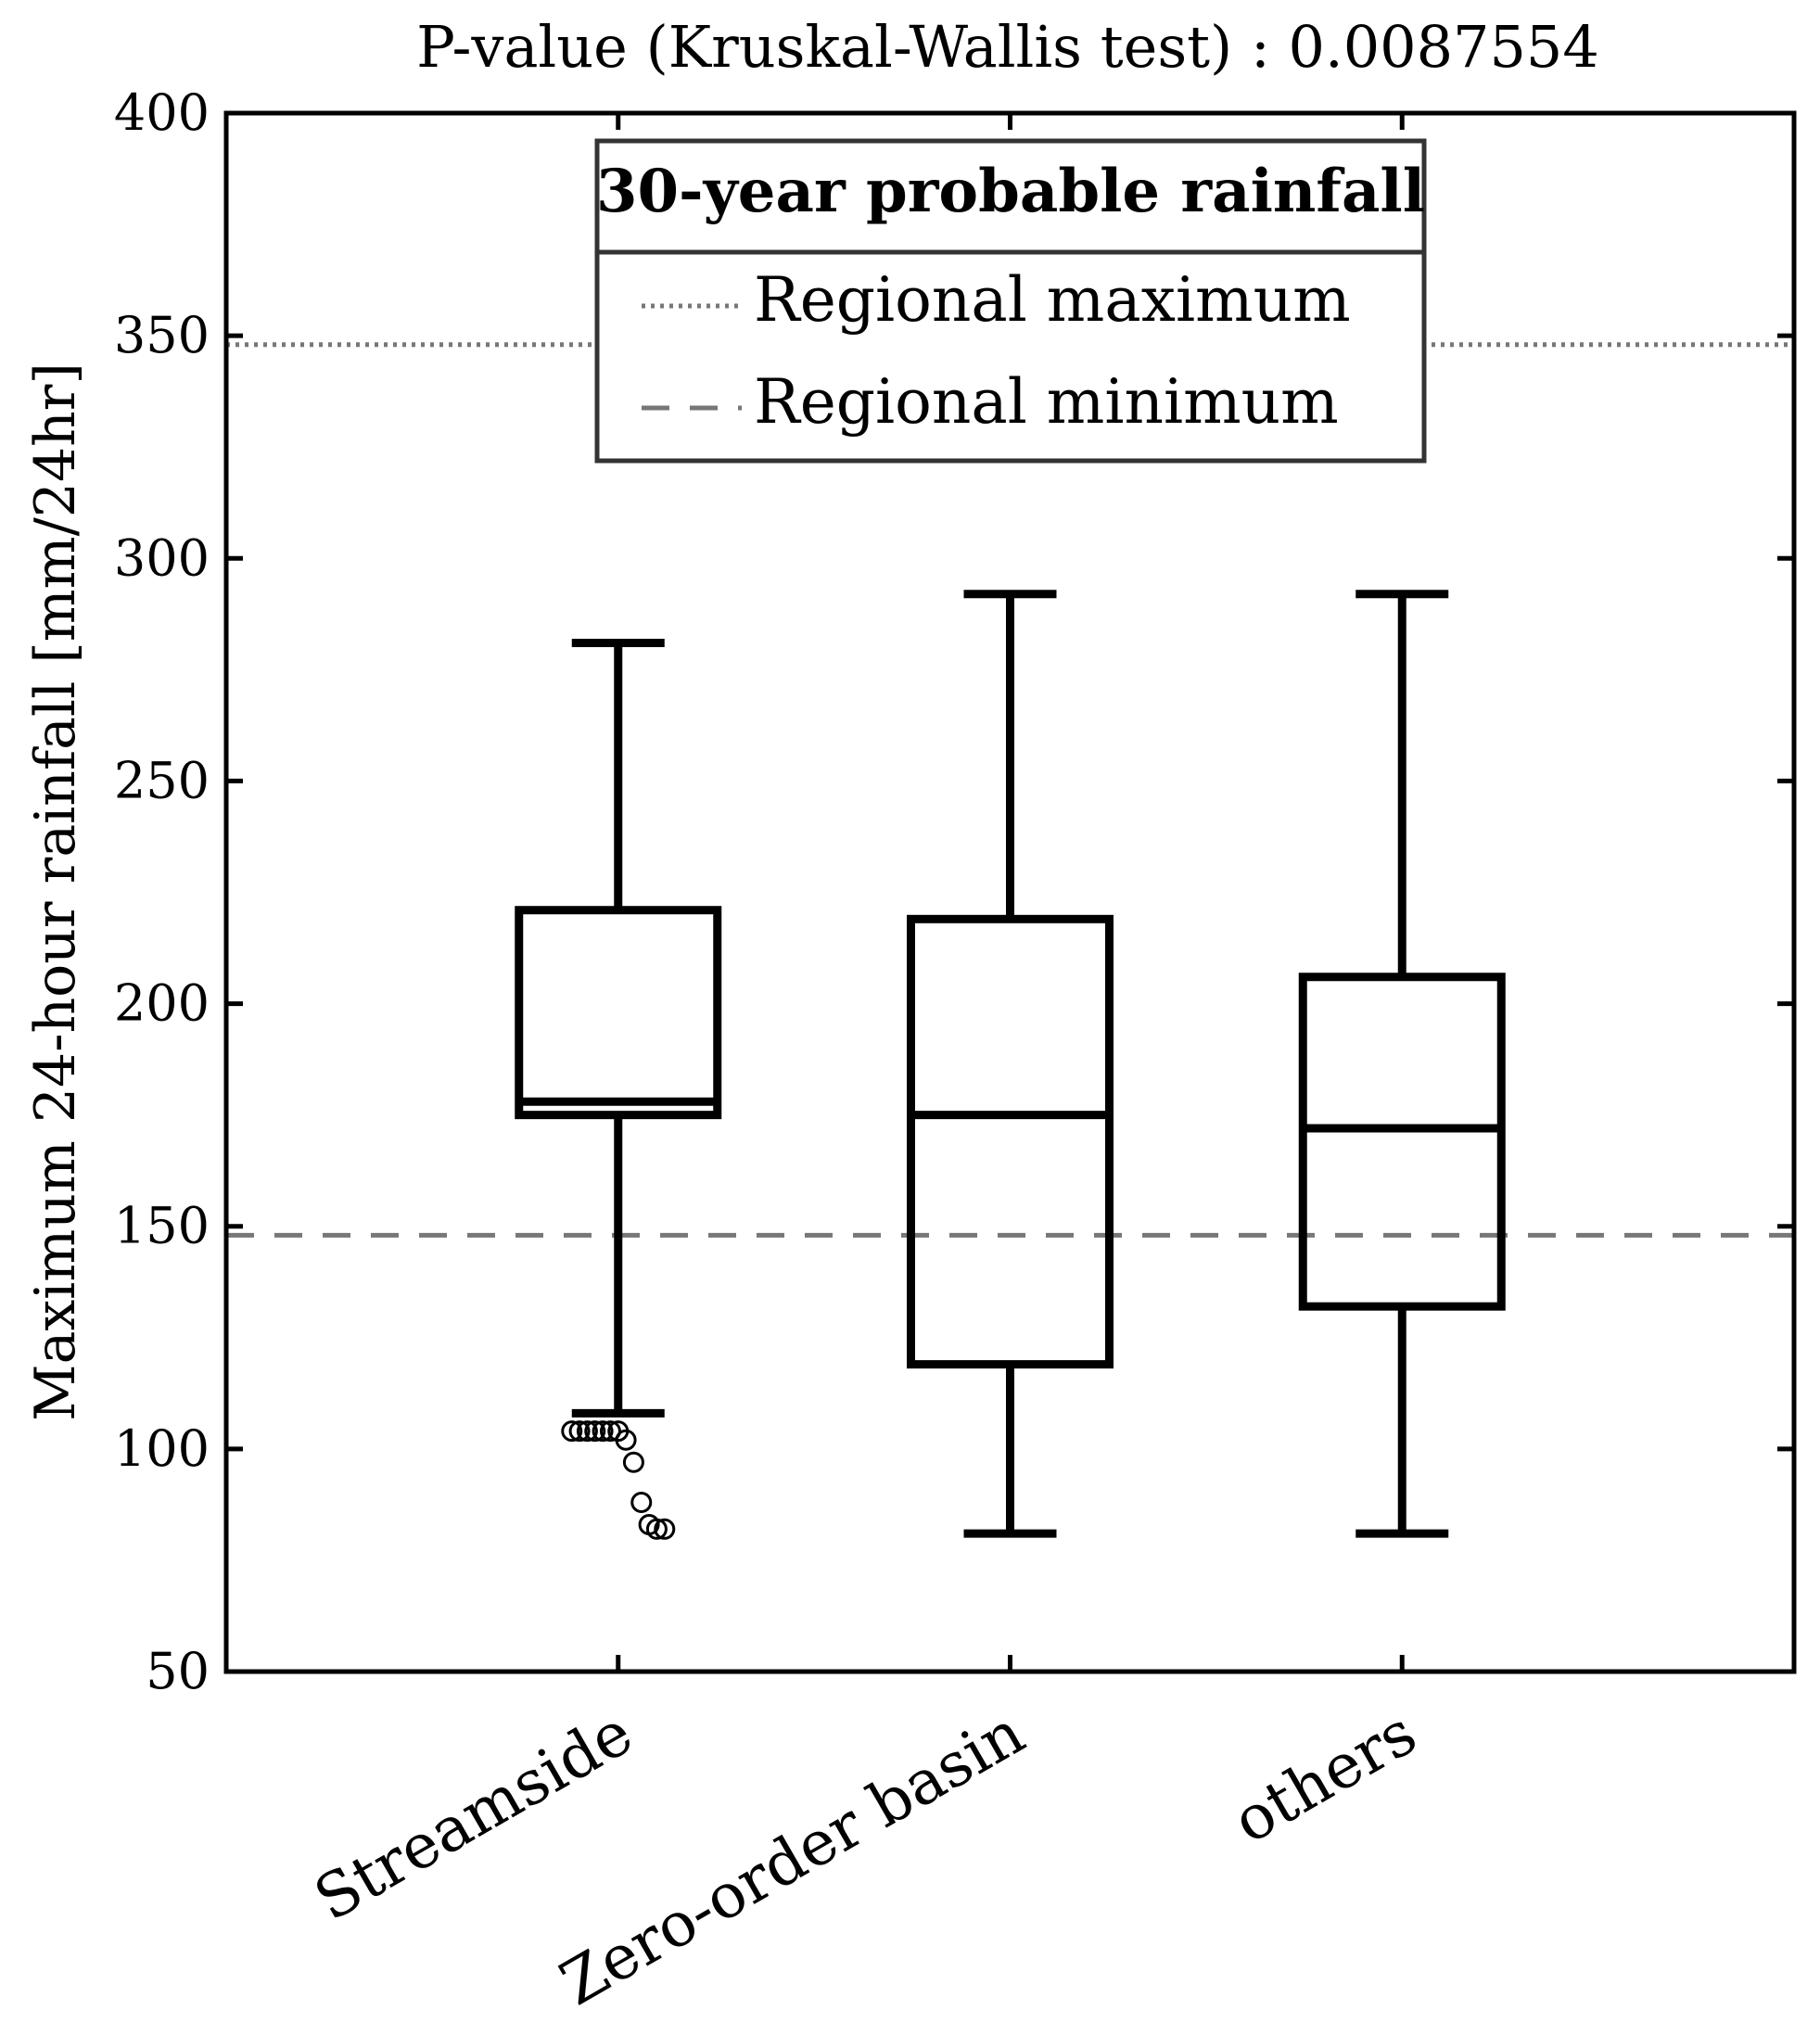 The width and height of the screenshot is (1820, 2035). I want to click on legend-box, so click(1010, 301).